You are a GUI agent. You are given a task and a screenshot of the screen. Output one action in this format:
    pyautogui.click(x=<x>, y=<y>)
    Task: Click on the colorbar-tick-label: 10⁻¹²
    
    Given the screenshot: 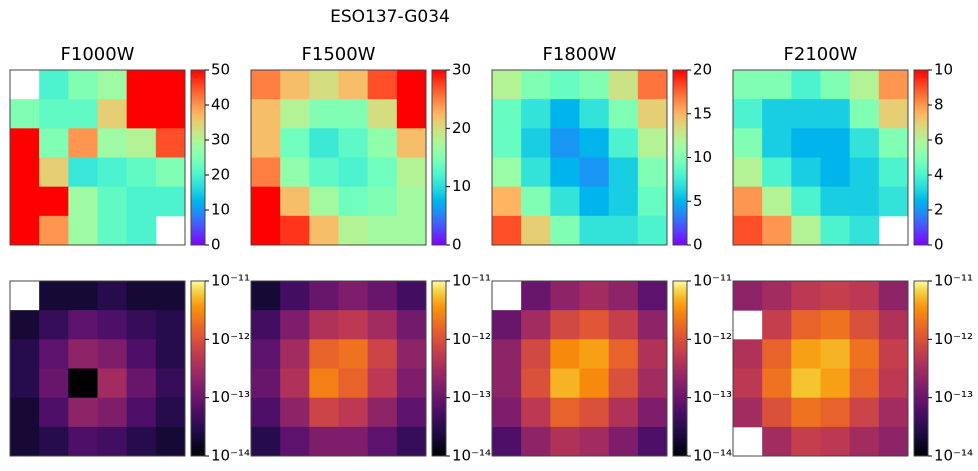 What is the action you would take?
    pyautogui.click(x=712, y=339)
    